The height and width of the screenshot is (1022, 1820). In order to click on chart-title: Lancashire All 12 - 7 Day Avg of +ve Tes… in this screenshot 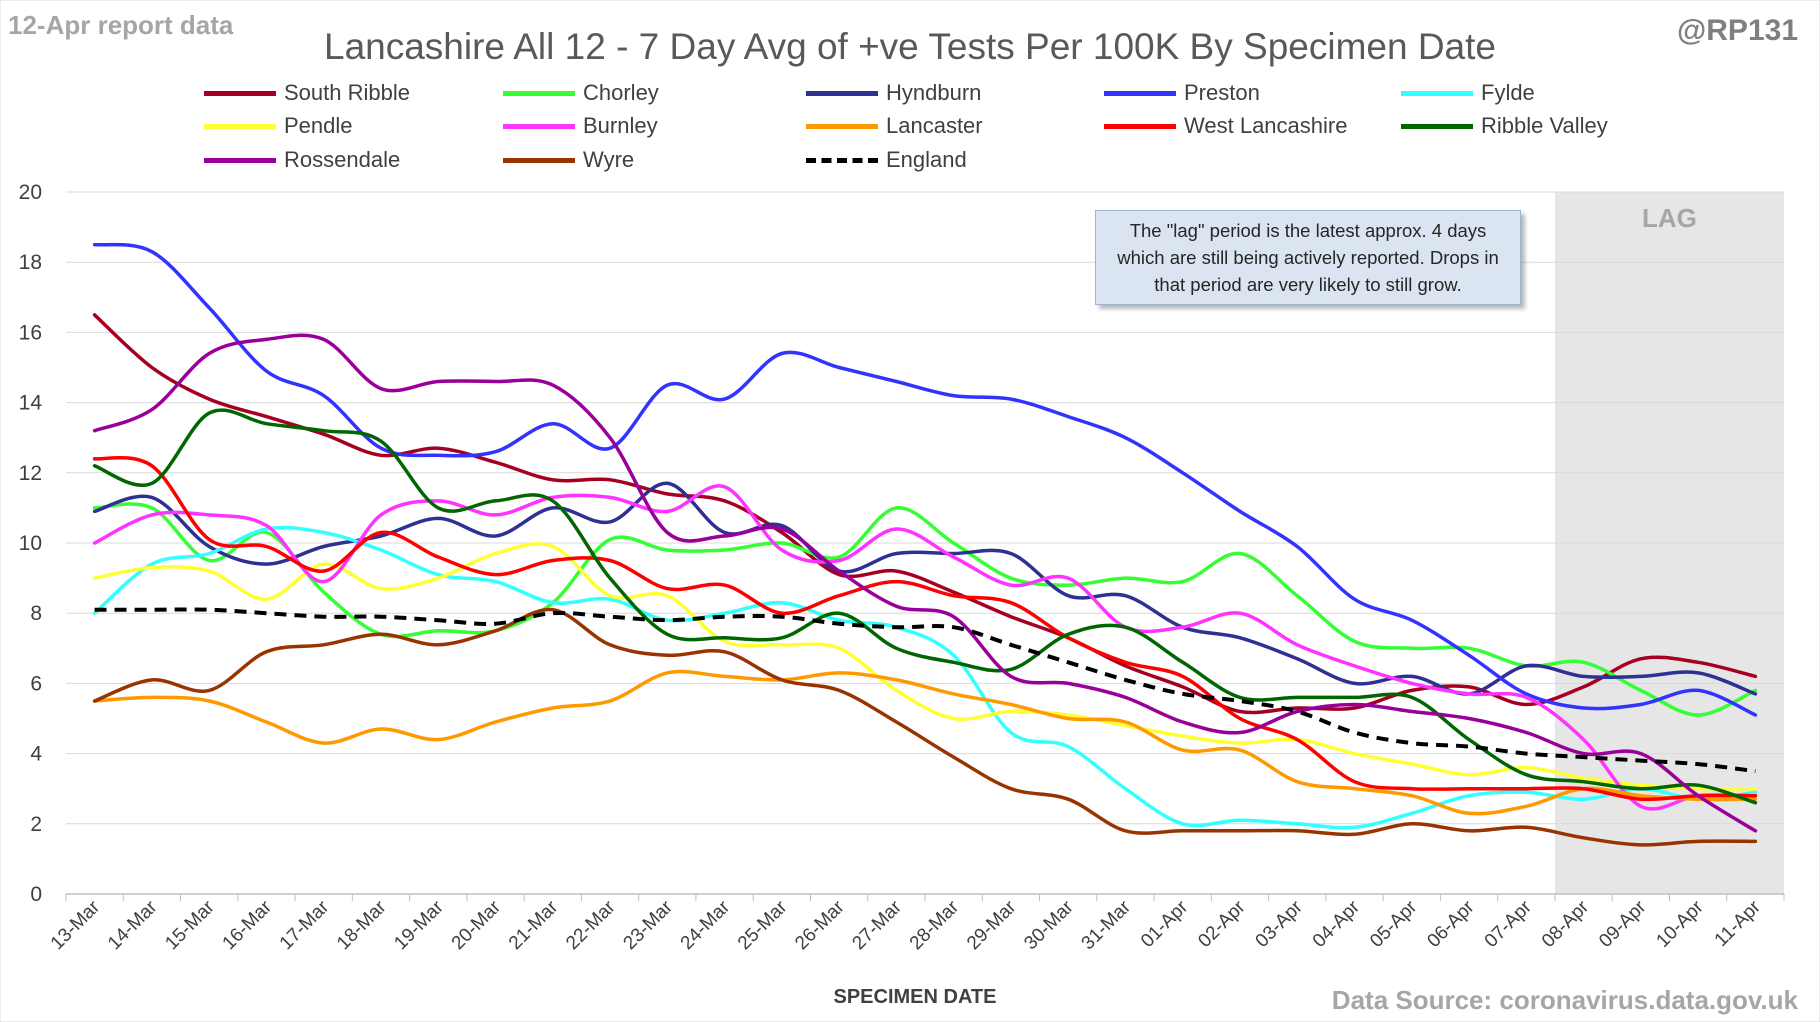, I will do `click(910, 46)`.